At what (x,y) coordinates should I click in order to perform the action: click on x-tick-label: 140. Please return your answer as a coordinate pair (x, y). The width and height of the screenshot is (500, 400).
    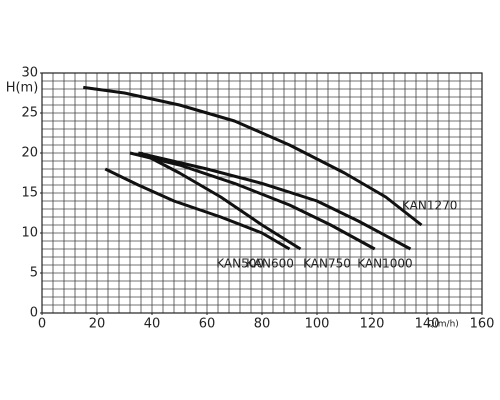
    Looking at the image, I should click on (427, 324).